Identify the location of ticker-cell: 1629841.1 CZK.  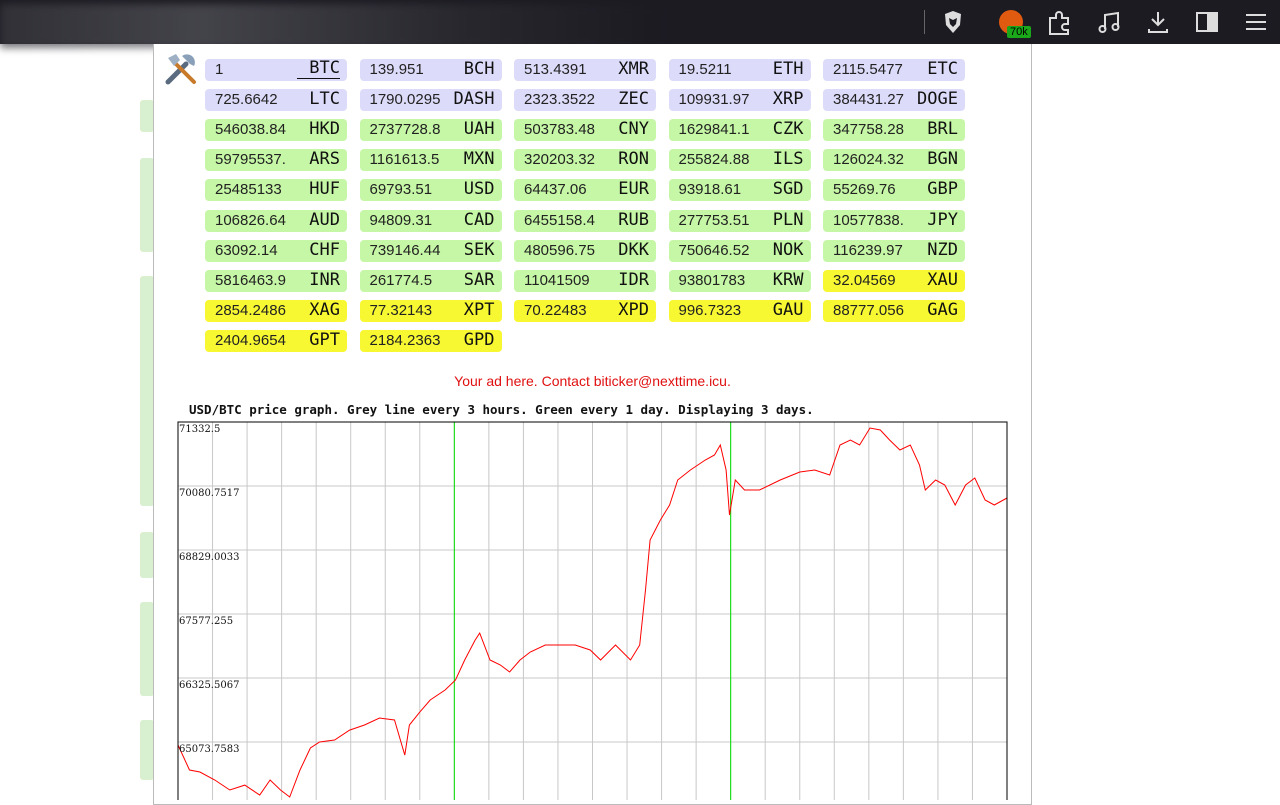
(739, 130).